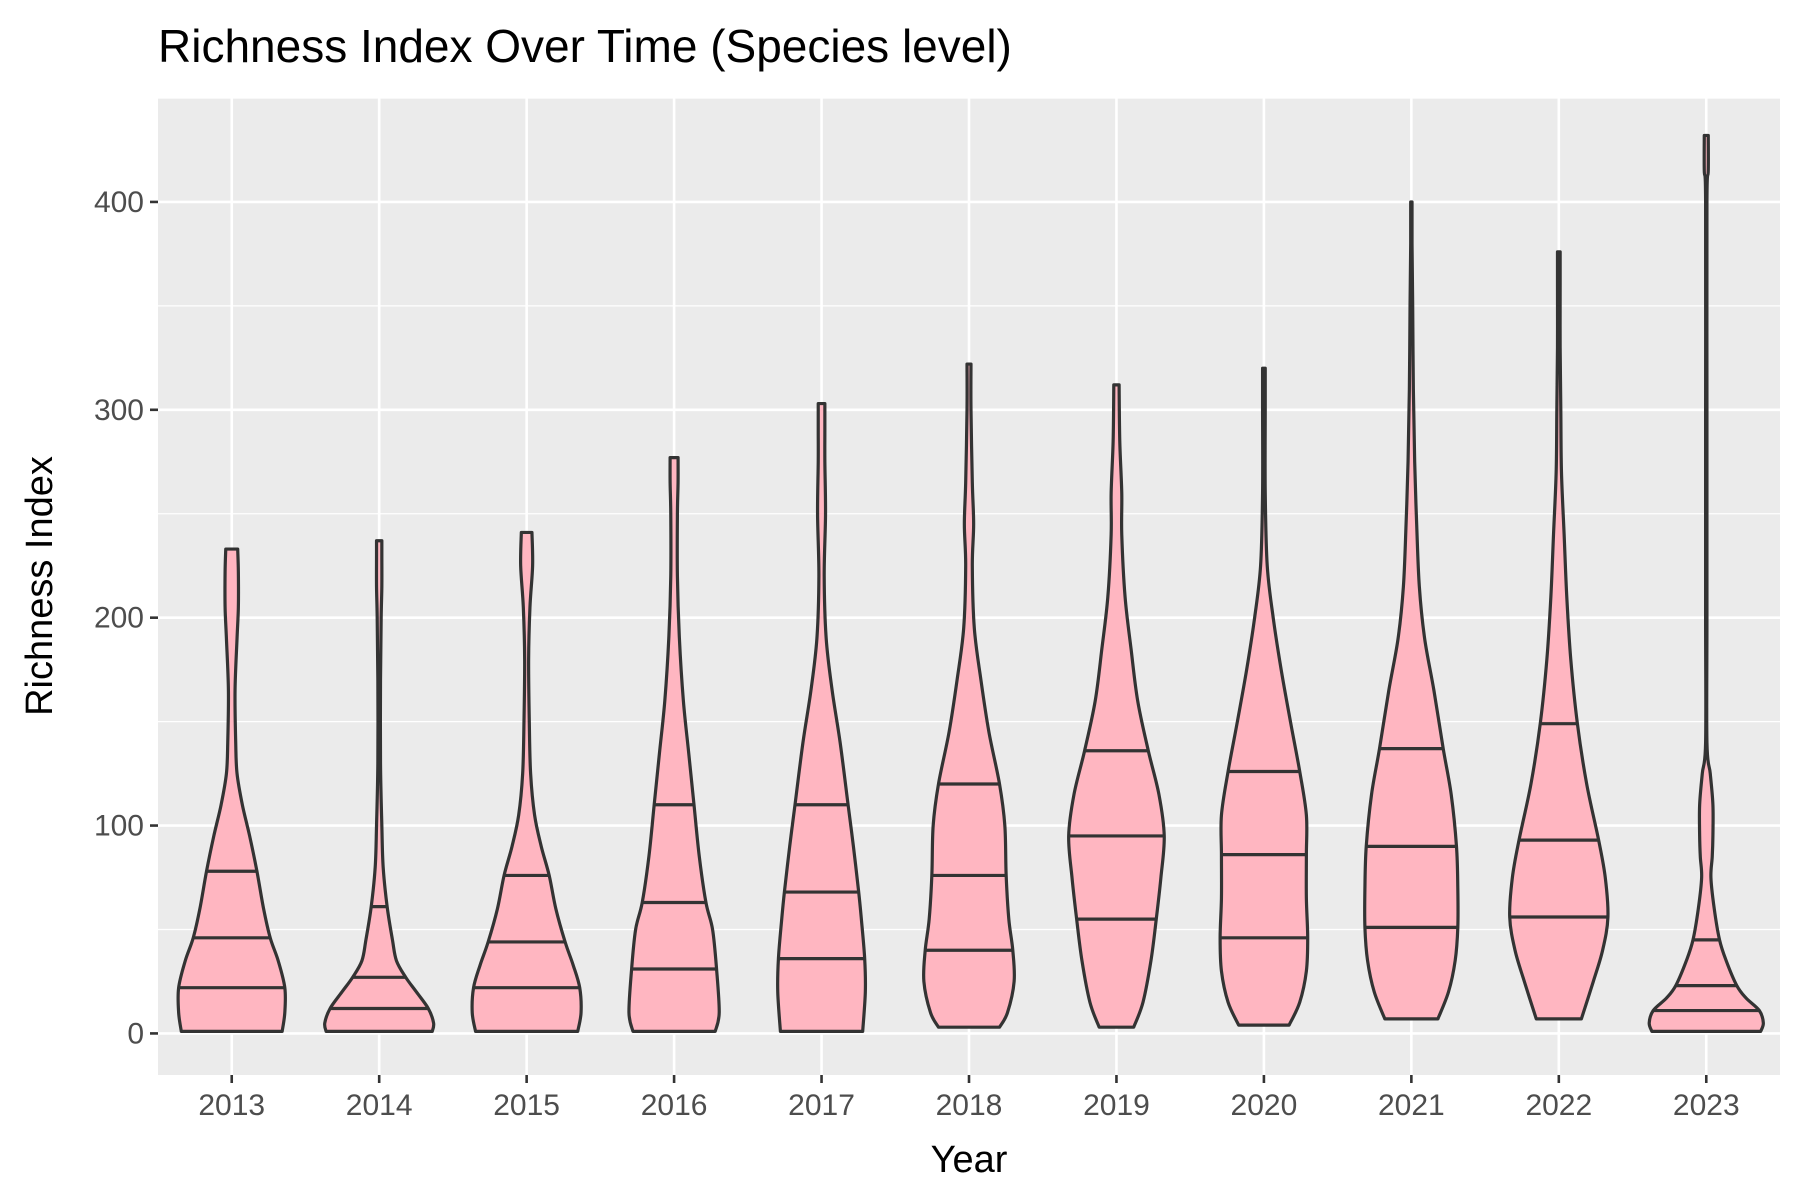  Describe the element at coordinates (135, 1033) in the screenshot. I see `y-tick-label: 0` at that location.